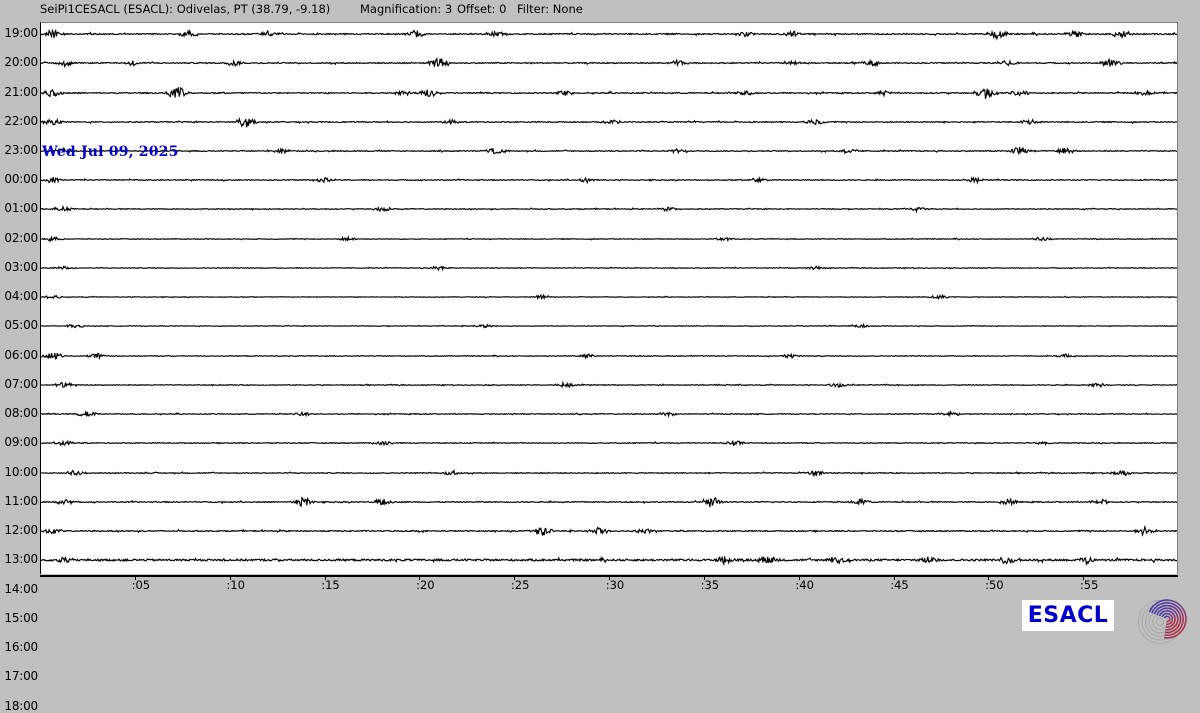 This screenshot has width=1200, height=713. Describe the element at coordinates (615, 585) in the screenshot. I see `minute-label-30: :30` at that location.